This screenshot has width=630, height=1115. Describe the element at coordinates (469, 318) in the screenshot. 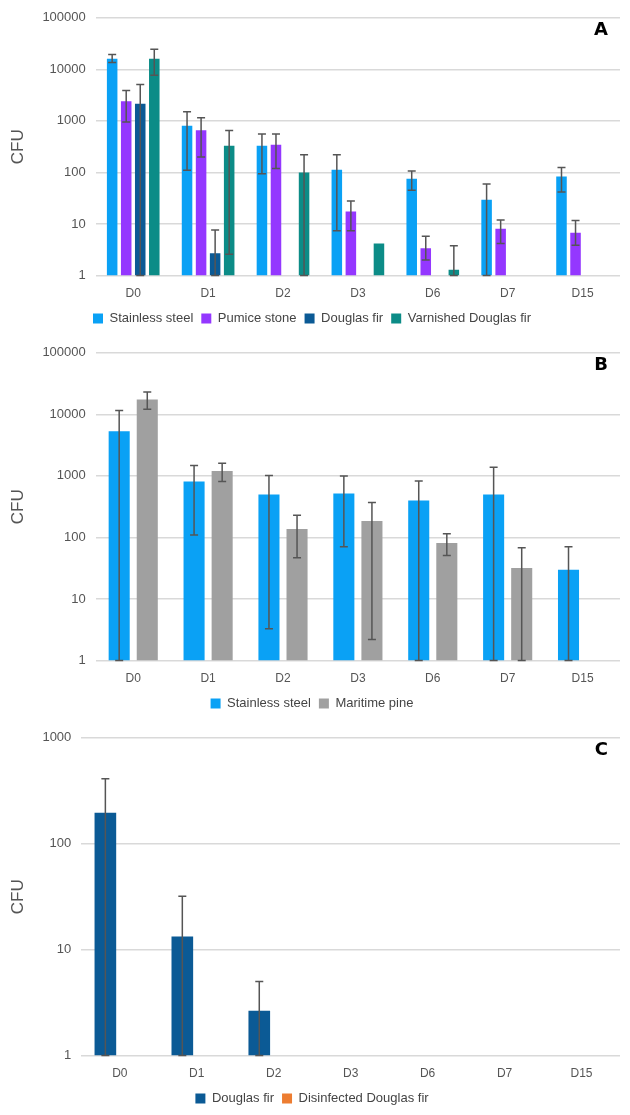

I see `legend-label: Varnished Douglas fir` at that location.